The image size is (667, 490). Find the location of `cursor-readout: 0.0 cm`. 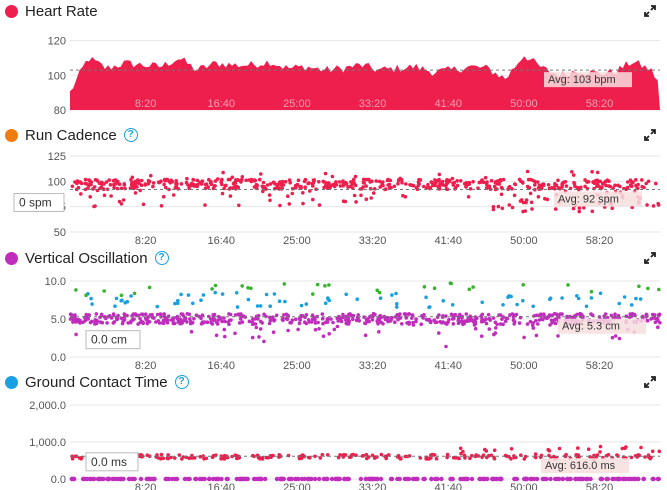

cursor-readout: 0.0 cm is located at coordinates (109, 340).